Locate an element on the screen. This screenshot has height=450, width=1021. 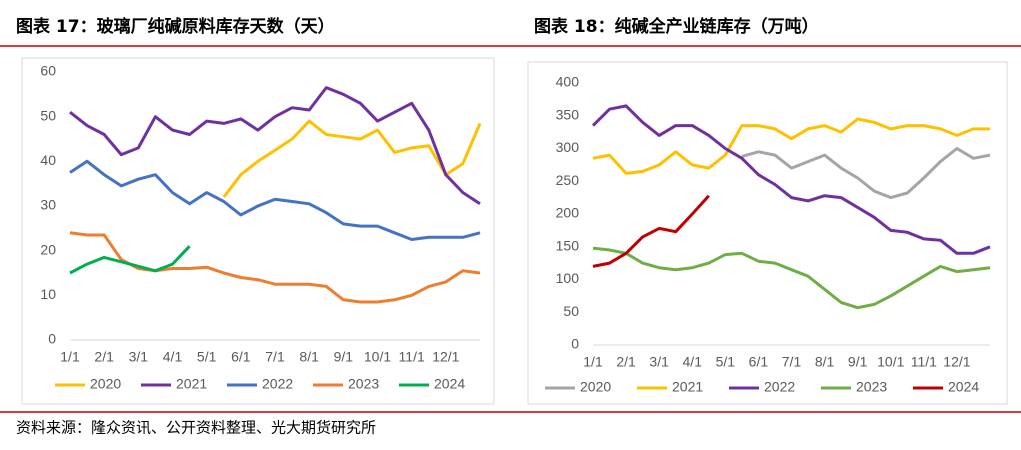
y-tick-label: 30 is located at coordinates (48, 205).